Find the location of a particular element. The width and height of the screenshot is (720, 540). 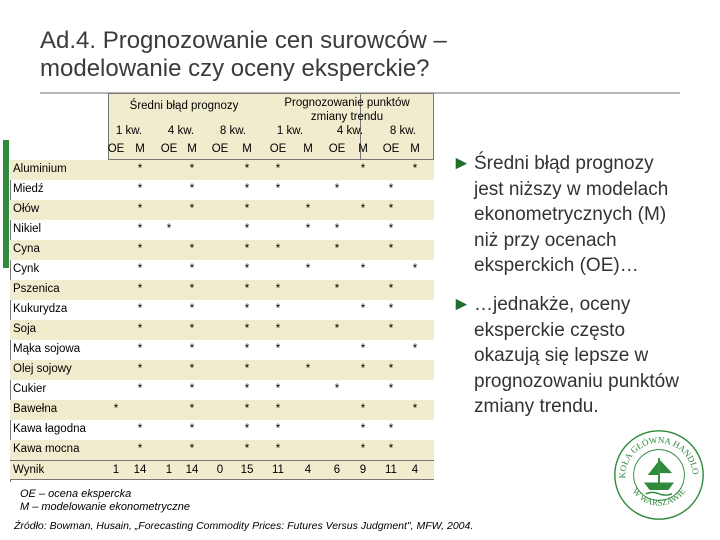

row-label: Aluminium is located at coordinates (40, 169).